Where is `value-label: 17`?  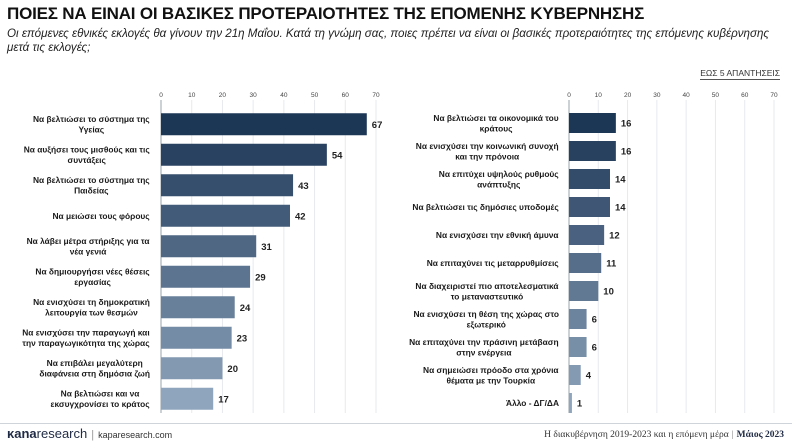 value-label: 17 is located at coordinates (223, 399).